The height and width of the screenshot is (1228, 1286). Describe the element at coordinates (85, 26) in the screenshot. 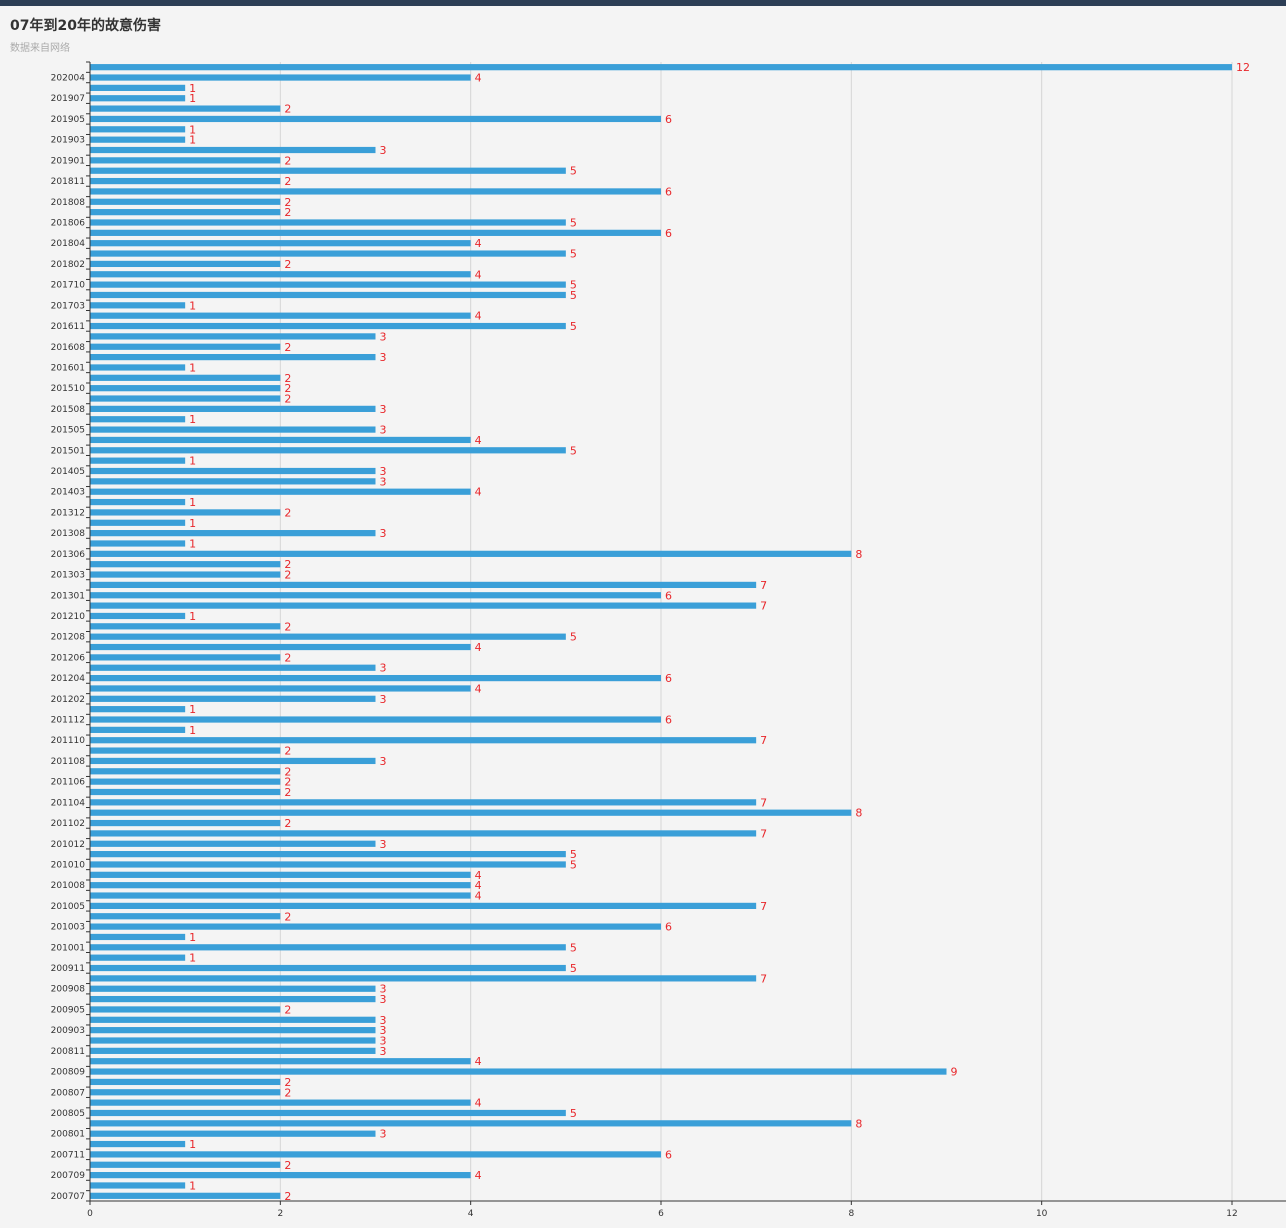

I see `chart-title: 07年到20年的故意伤害` at that location.